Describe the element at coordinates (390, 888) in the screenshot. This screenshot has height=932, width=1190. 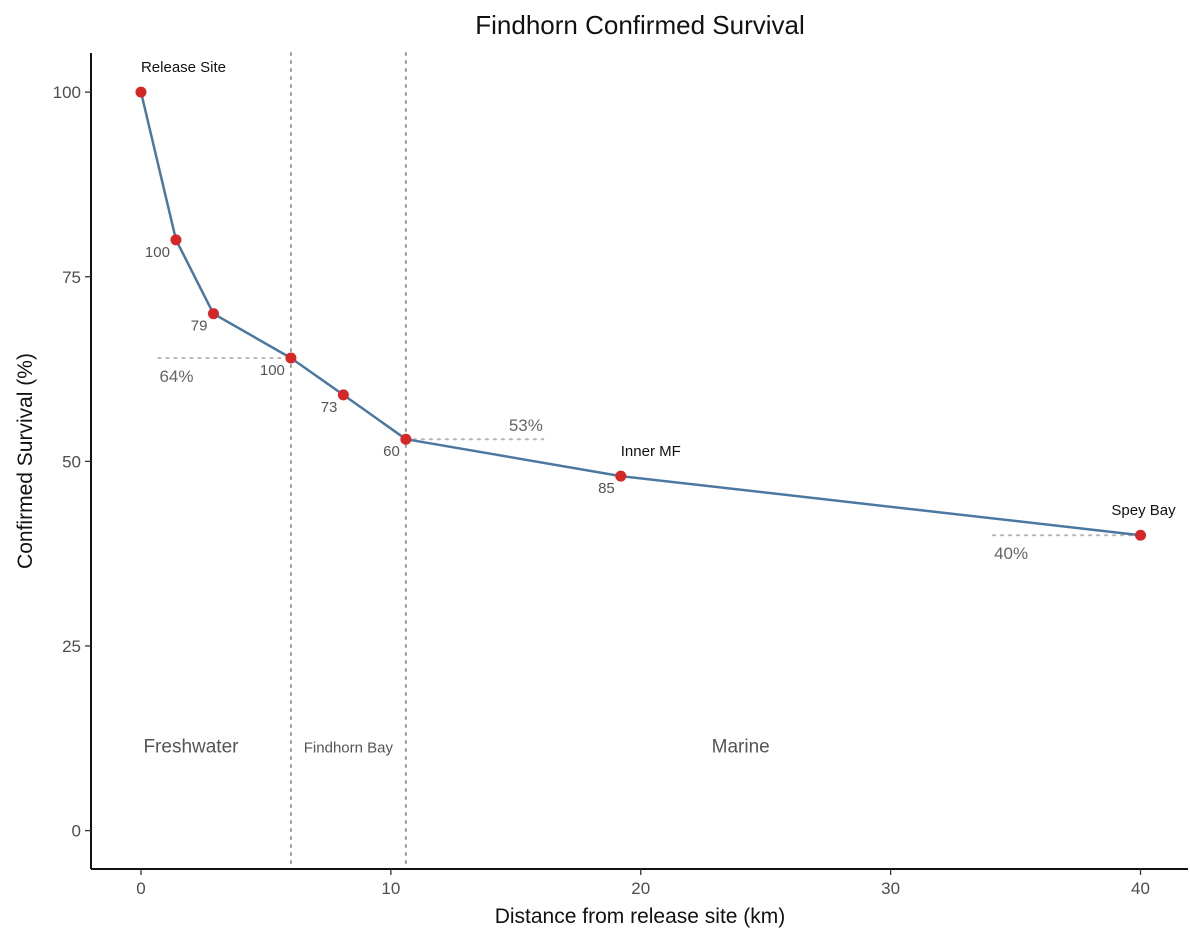
I see `x-tick-label: 10` at that location.